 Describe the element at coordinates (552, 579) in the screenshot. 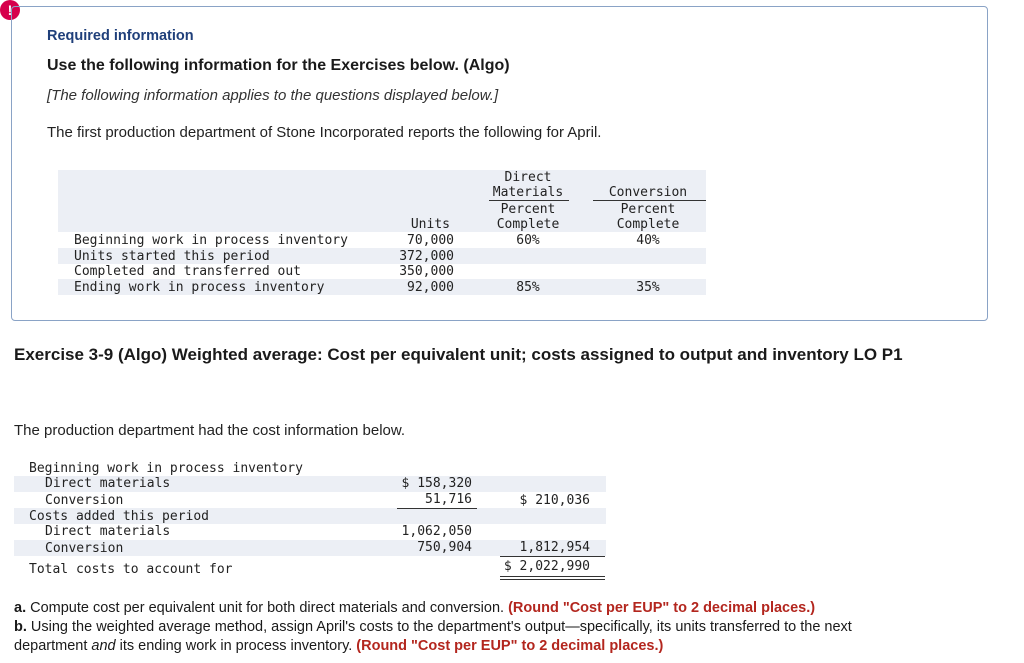

I see `double-rule-bottom` at that location.